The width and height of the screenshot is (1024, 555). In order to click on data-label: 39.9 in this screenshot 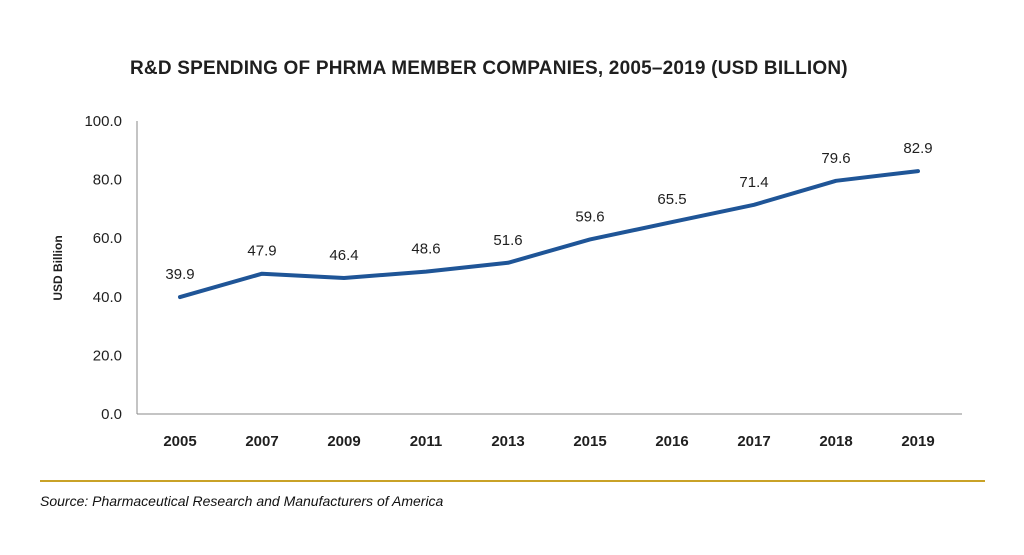, I will do `click(179, 274)`.